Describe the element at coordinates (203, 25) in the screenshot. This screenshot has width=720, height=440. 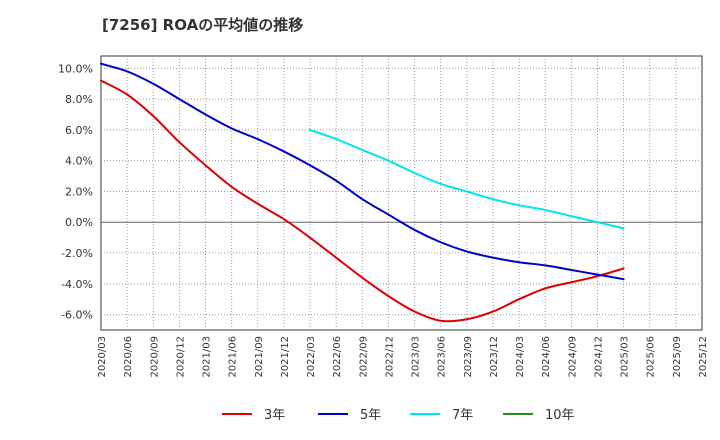
I see `chart-title: [7256] ROAの平均値の推移` at that location.